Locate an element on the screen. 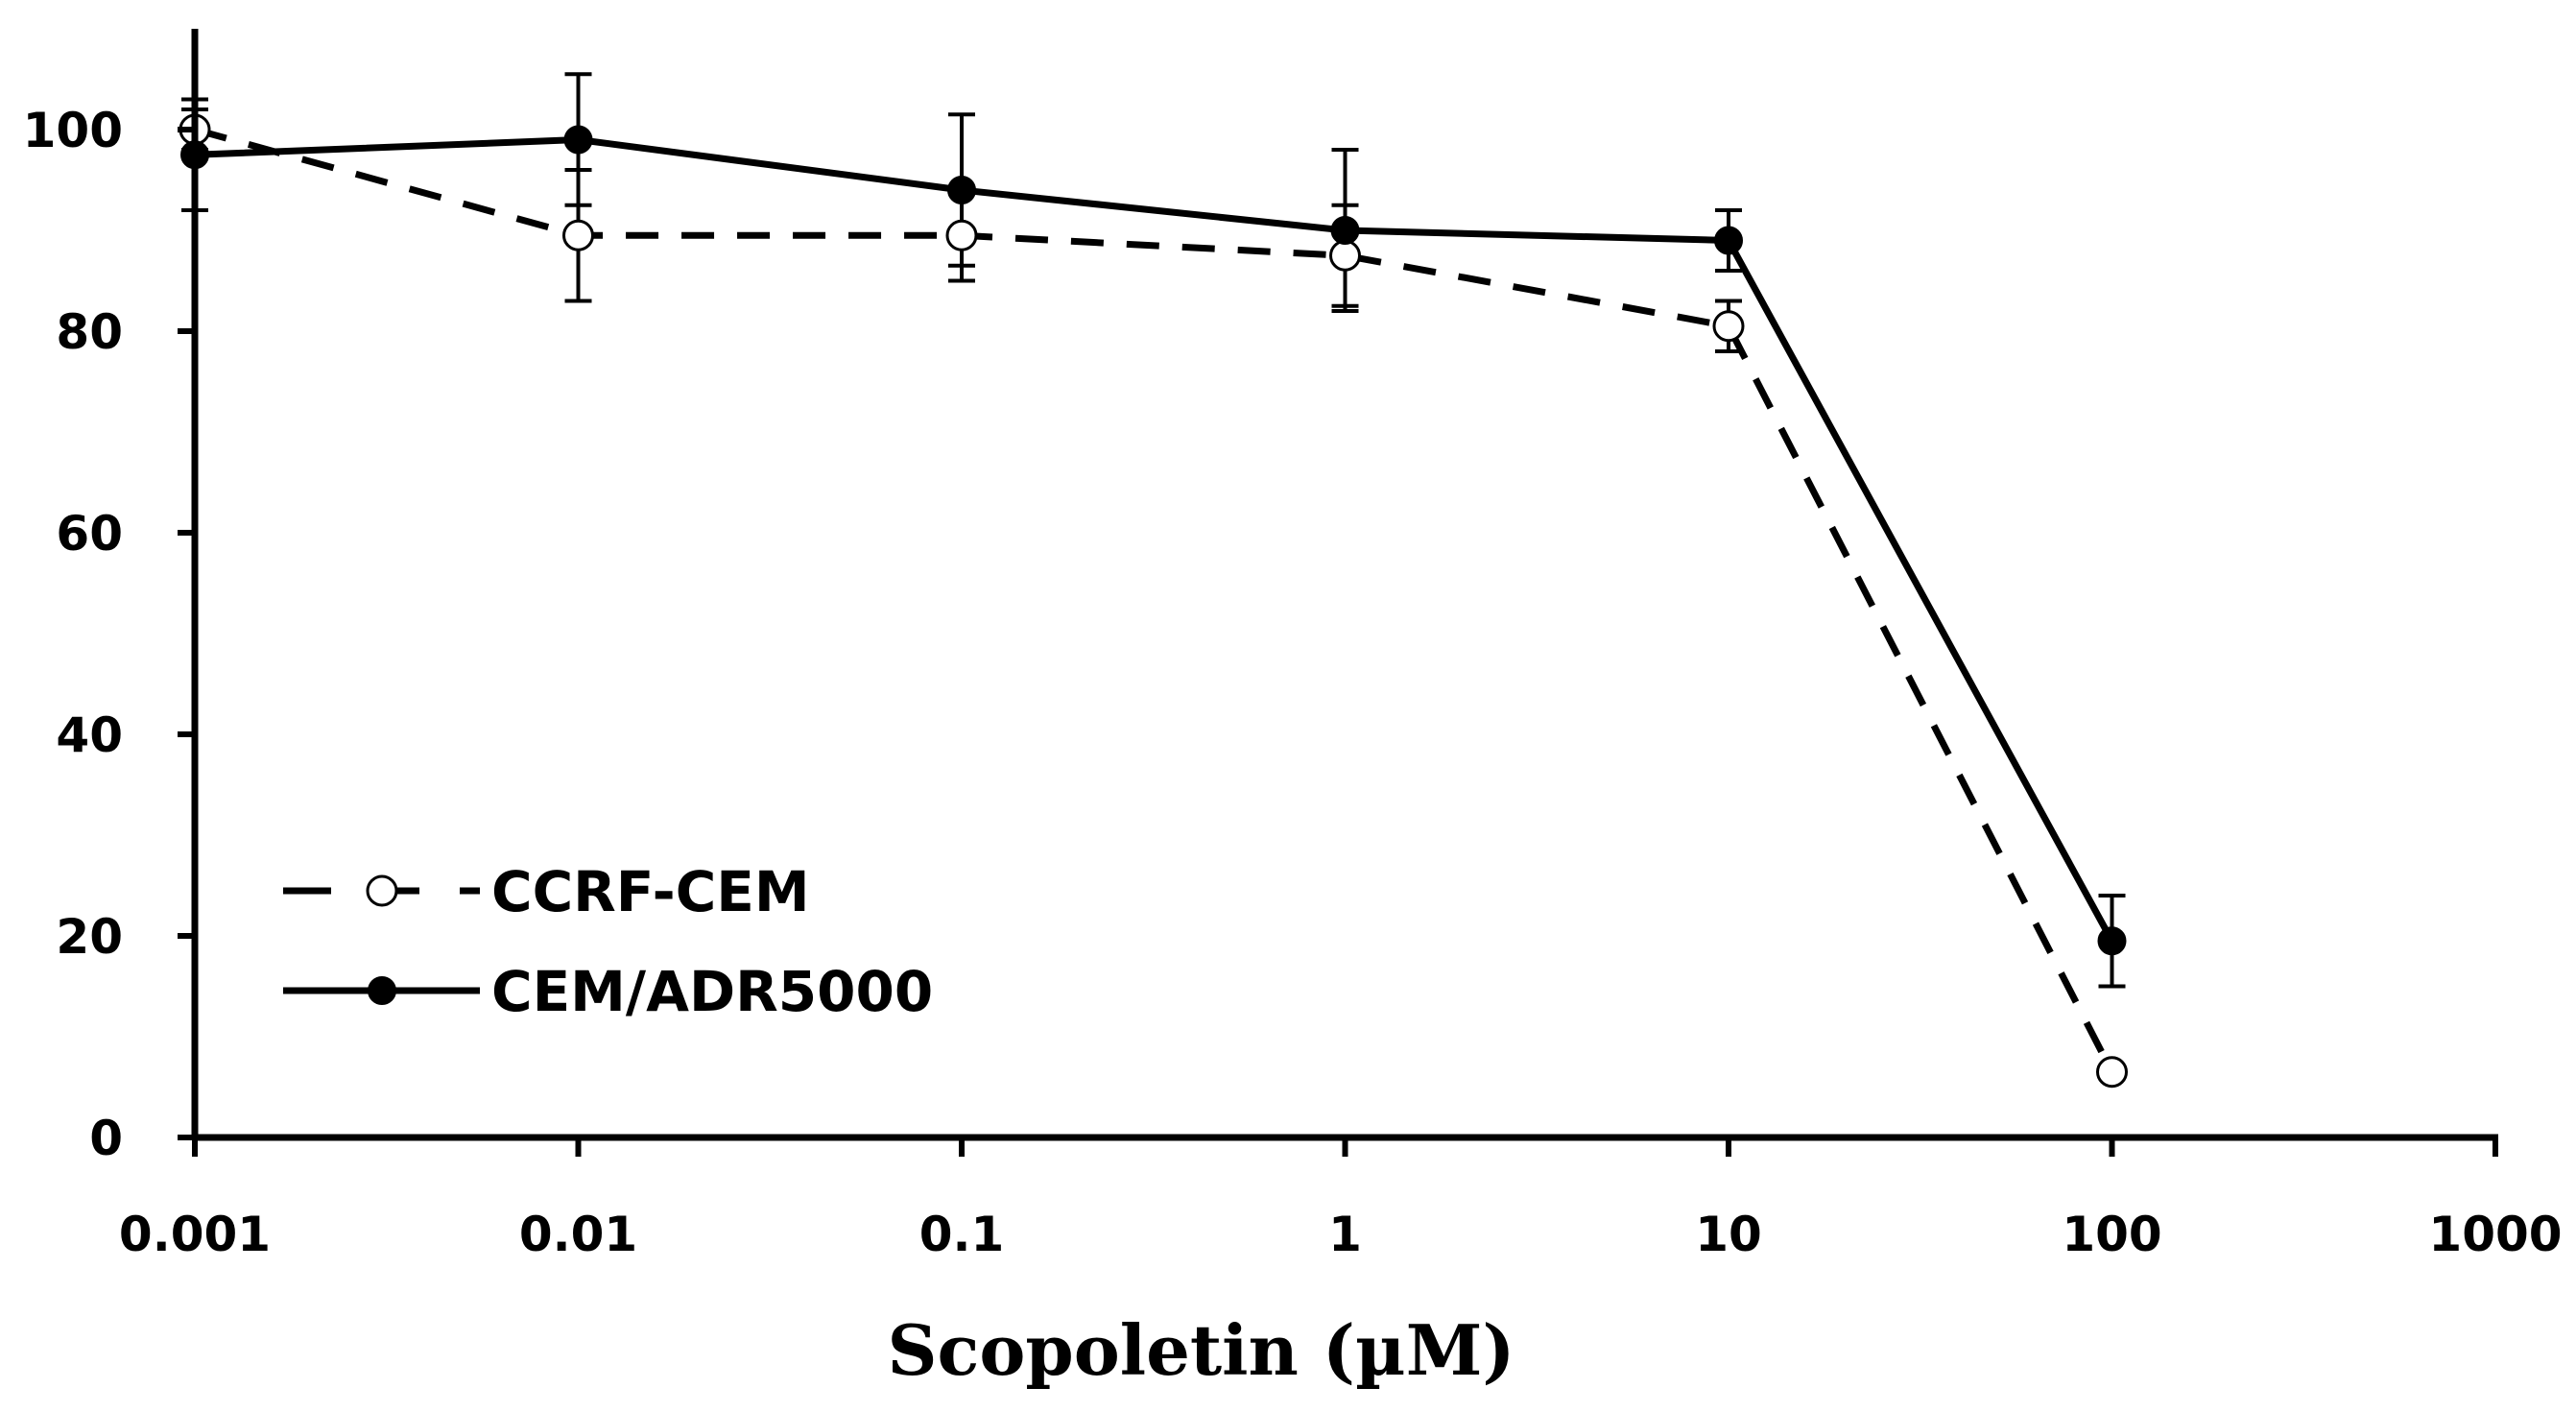 This screenshot has width=2576, height=1412. x-tick-label: 1000 is located at coordinates (2495, 1234).